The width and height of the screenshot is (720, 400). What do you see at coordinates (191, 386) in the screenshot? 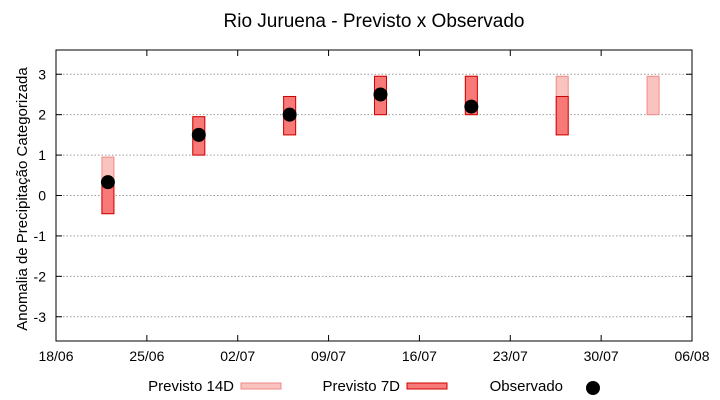
I see `legend-label-previsto-14d: Previsto 14D` at bounding box center [191, 386].